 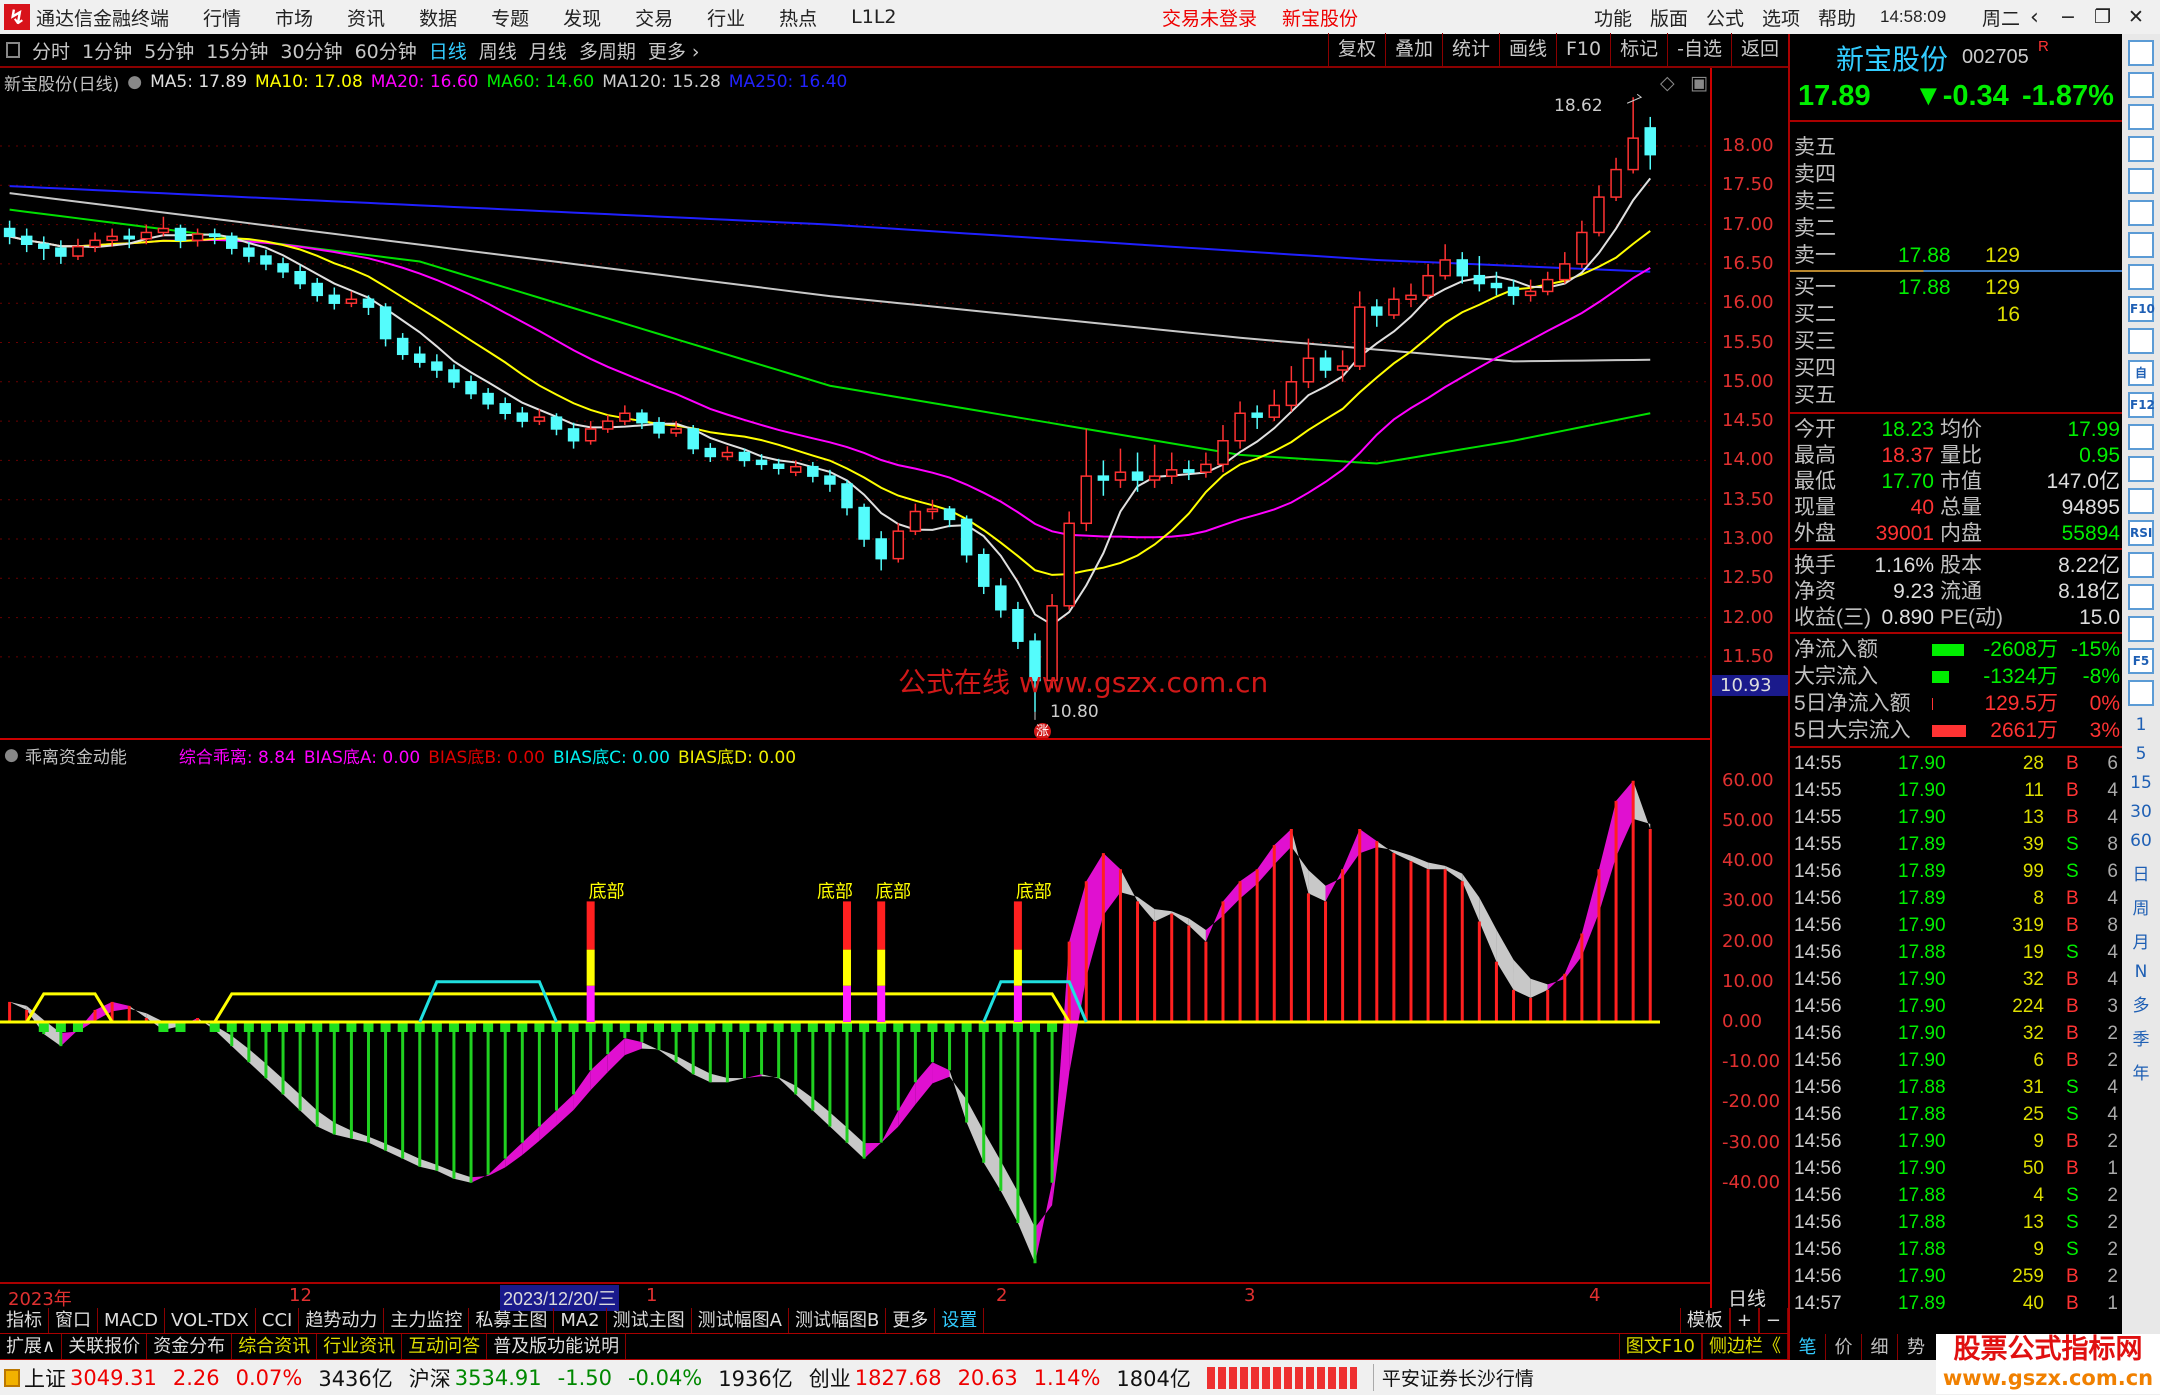 What do you see at coordinates (911, 1320) in the screenshot?
I see `indicator-tab: 更多` at bounding box center [911, 1320].